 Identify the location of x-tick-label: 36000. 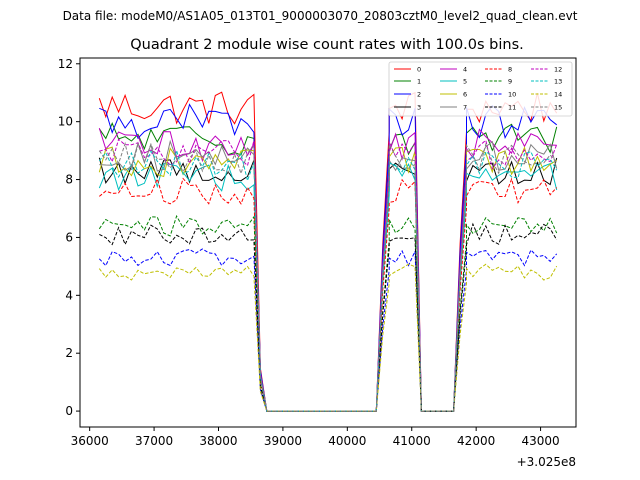
(90, 441).